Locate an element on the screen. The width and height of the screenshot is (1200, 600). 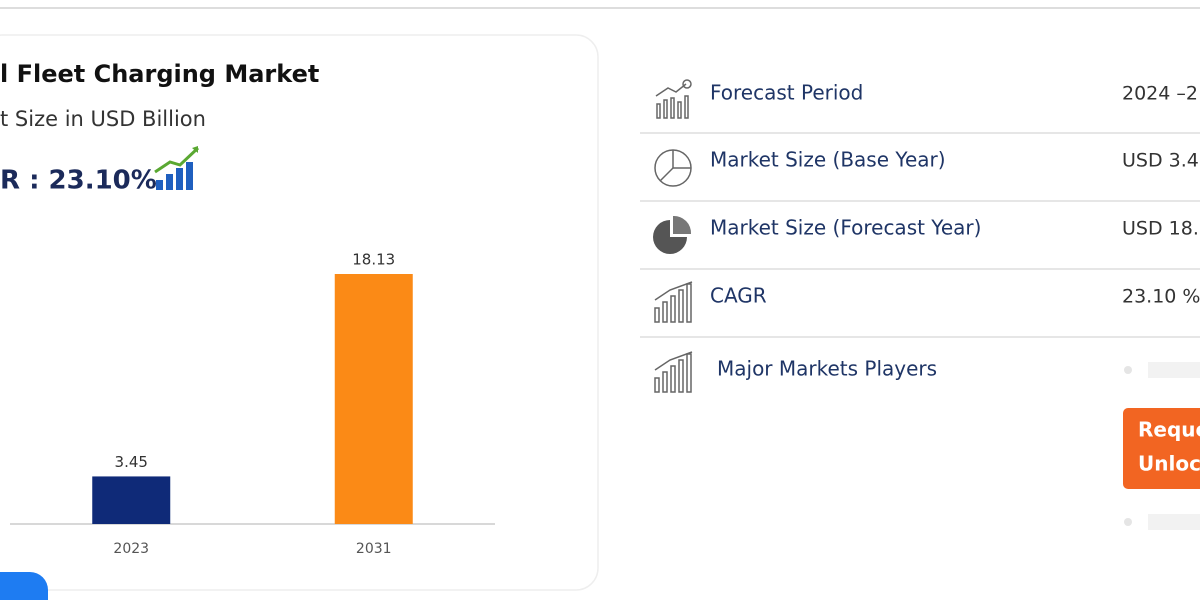
row-value: USD 18.1 is located at coordinates (1161, 229).